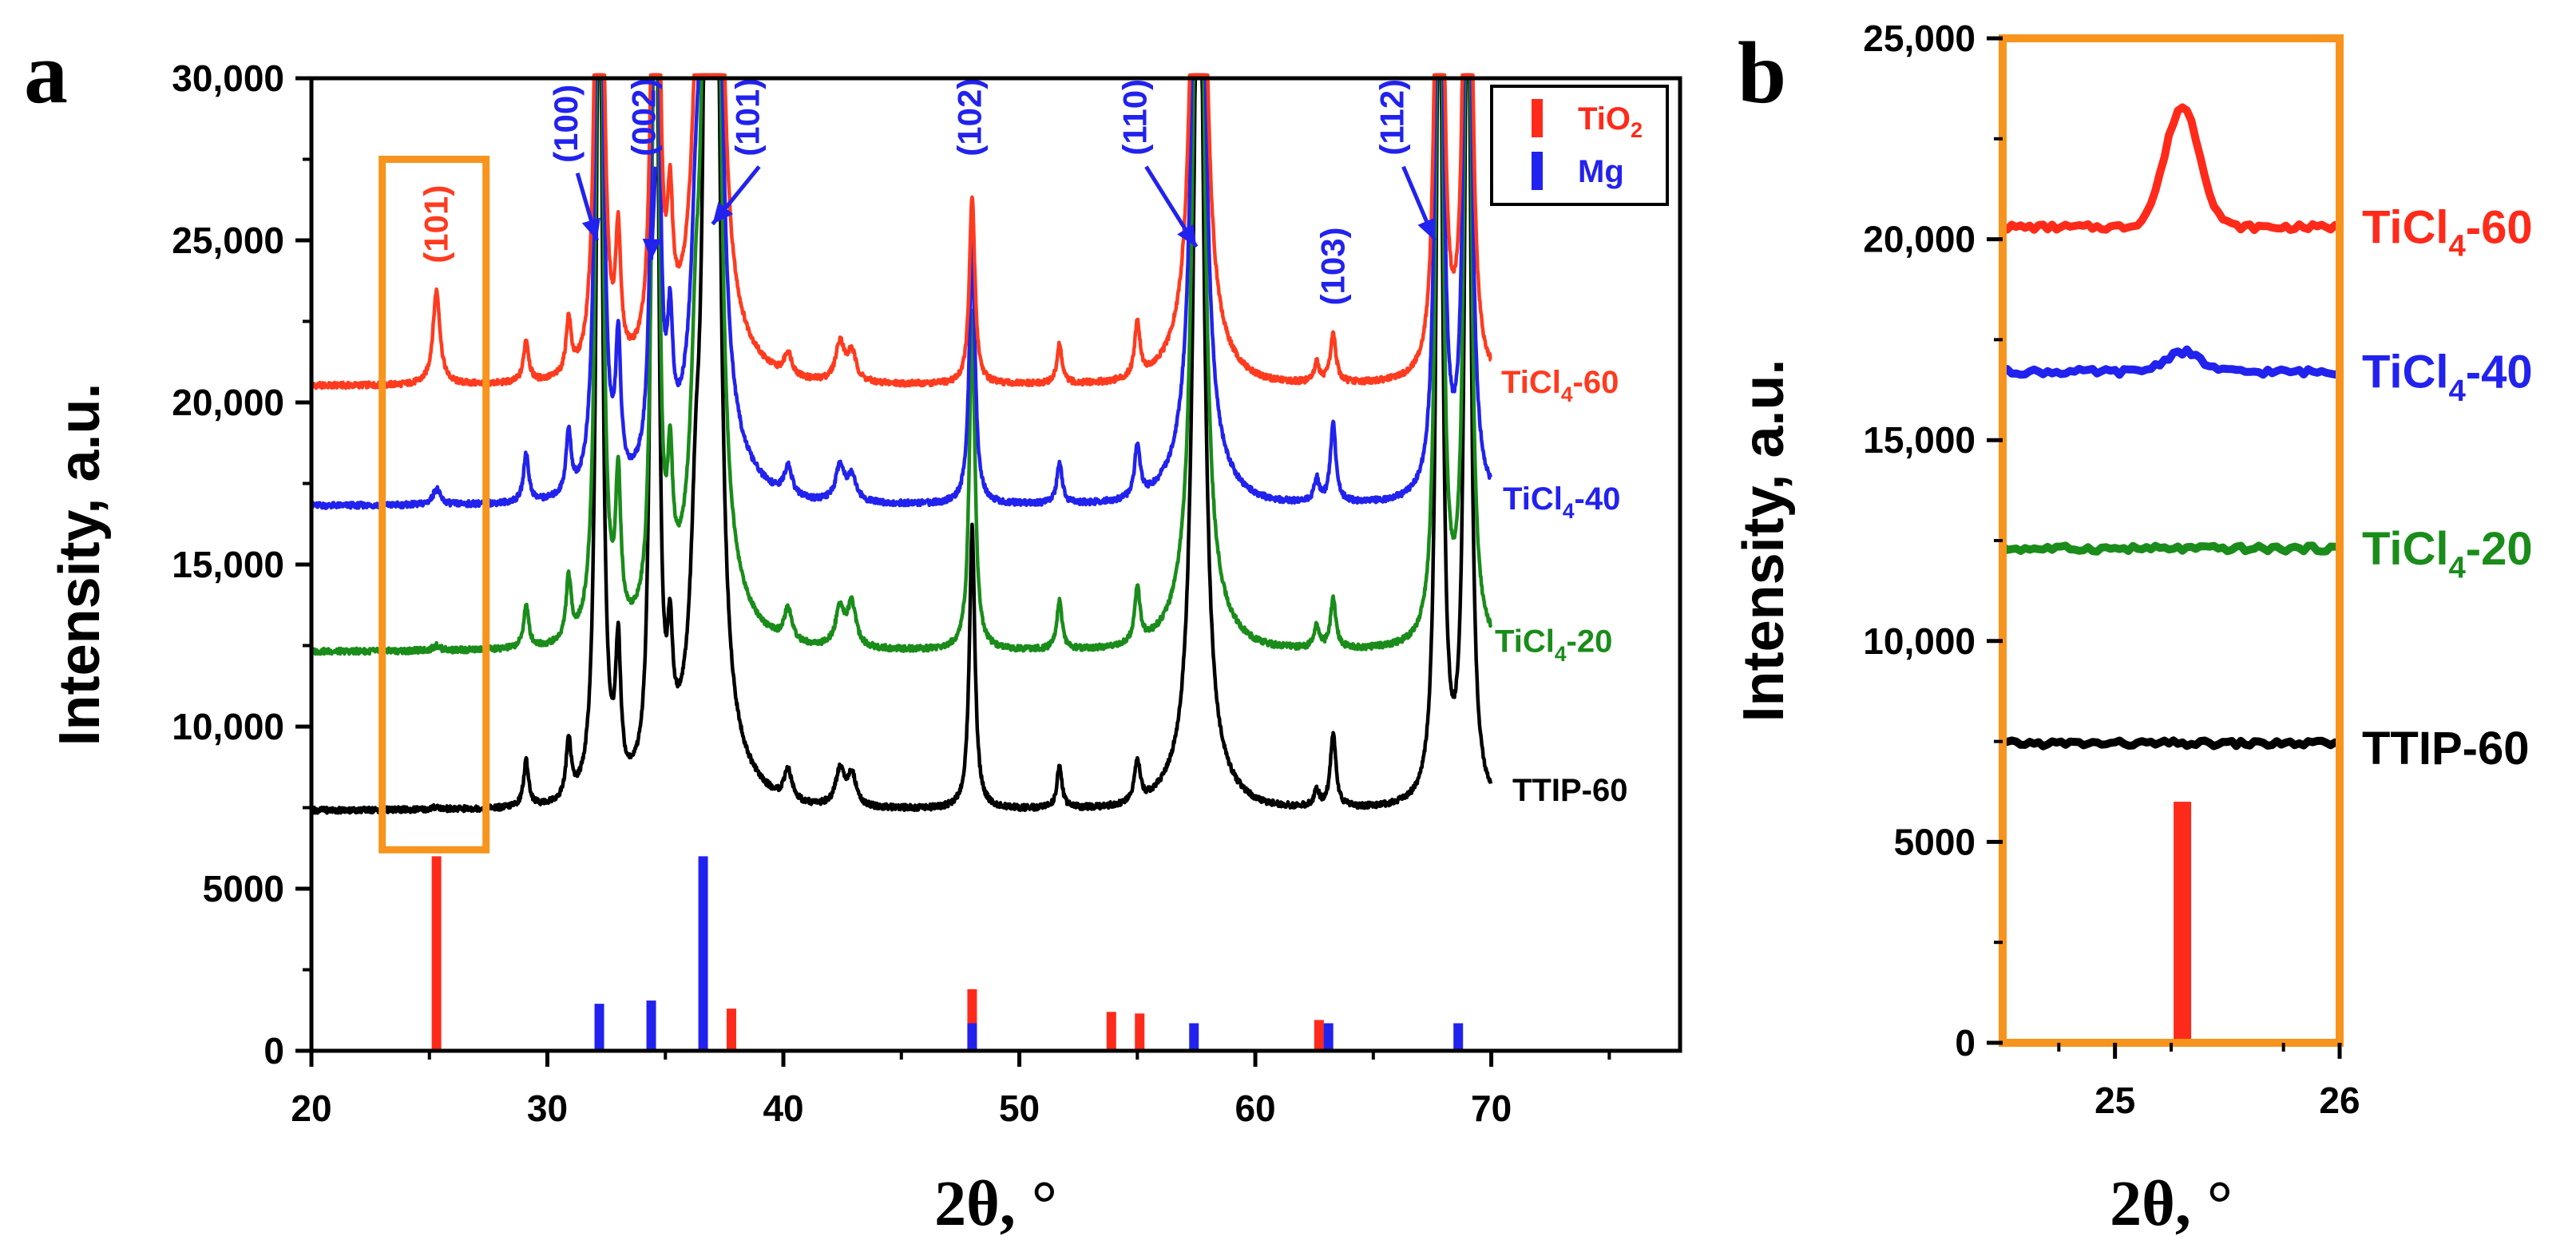 This screenshot has width=2576, height=1252. Describe the element at coordinates (783, 1108) in the screenshot. I see `x-tick-label: 40` at that location.